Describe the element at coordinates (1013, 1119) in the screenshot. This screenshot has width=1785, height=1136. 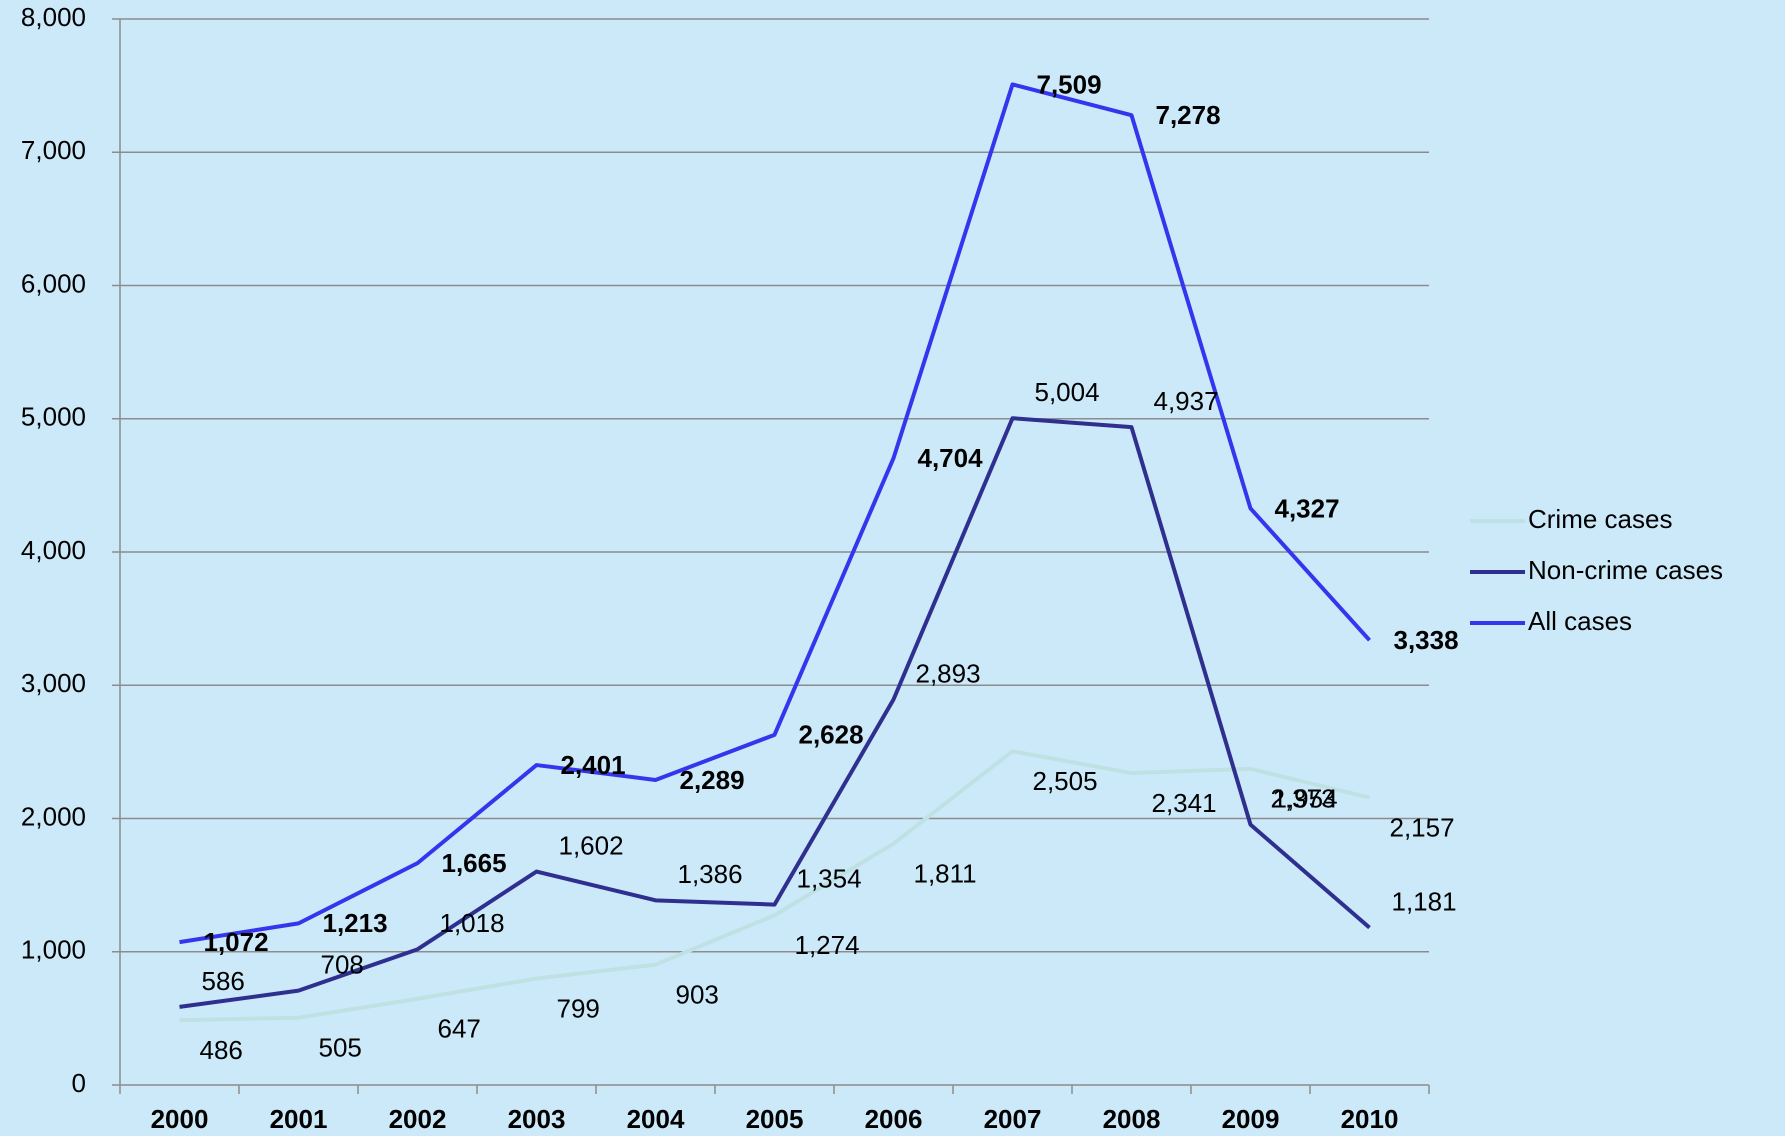
I see `x-tick-label: 2007` at that location.